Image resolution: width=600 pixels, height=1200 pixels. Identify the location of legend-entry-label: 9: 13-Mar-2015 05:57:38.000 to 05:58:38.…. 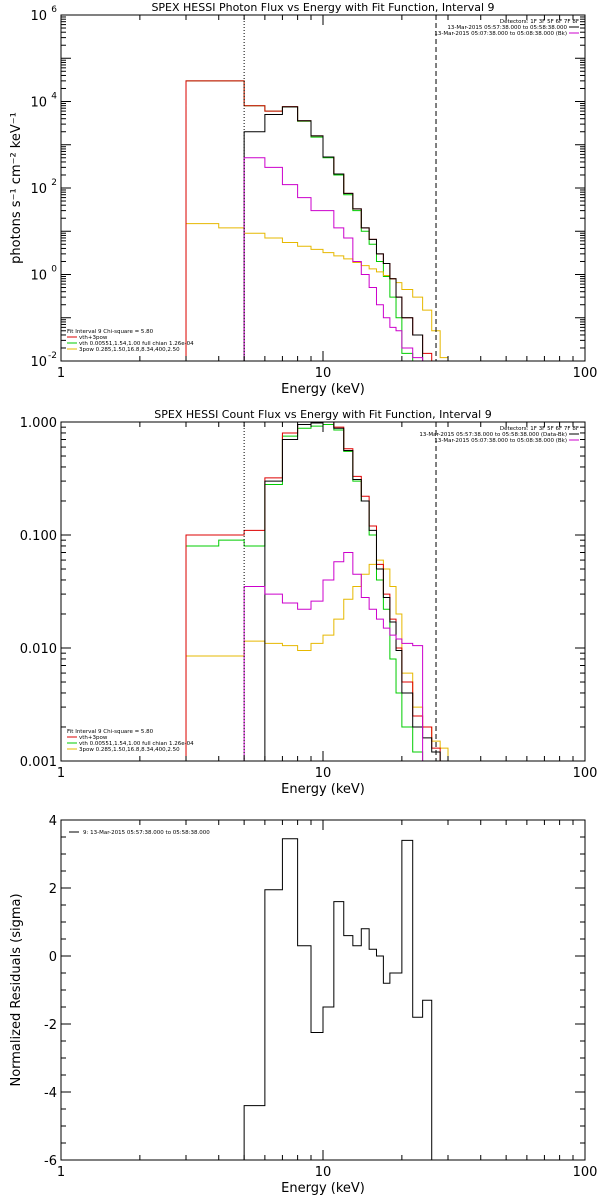
(146, 833).